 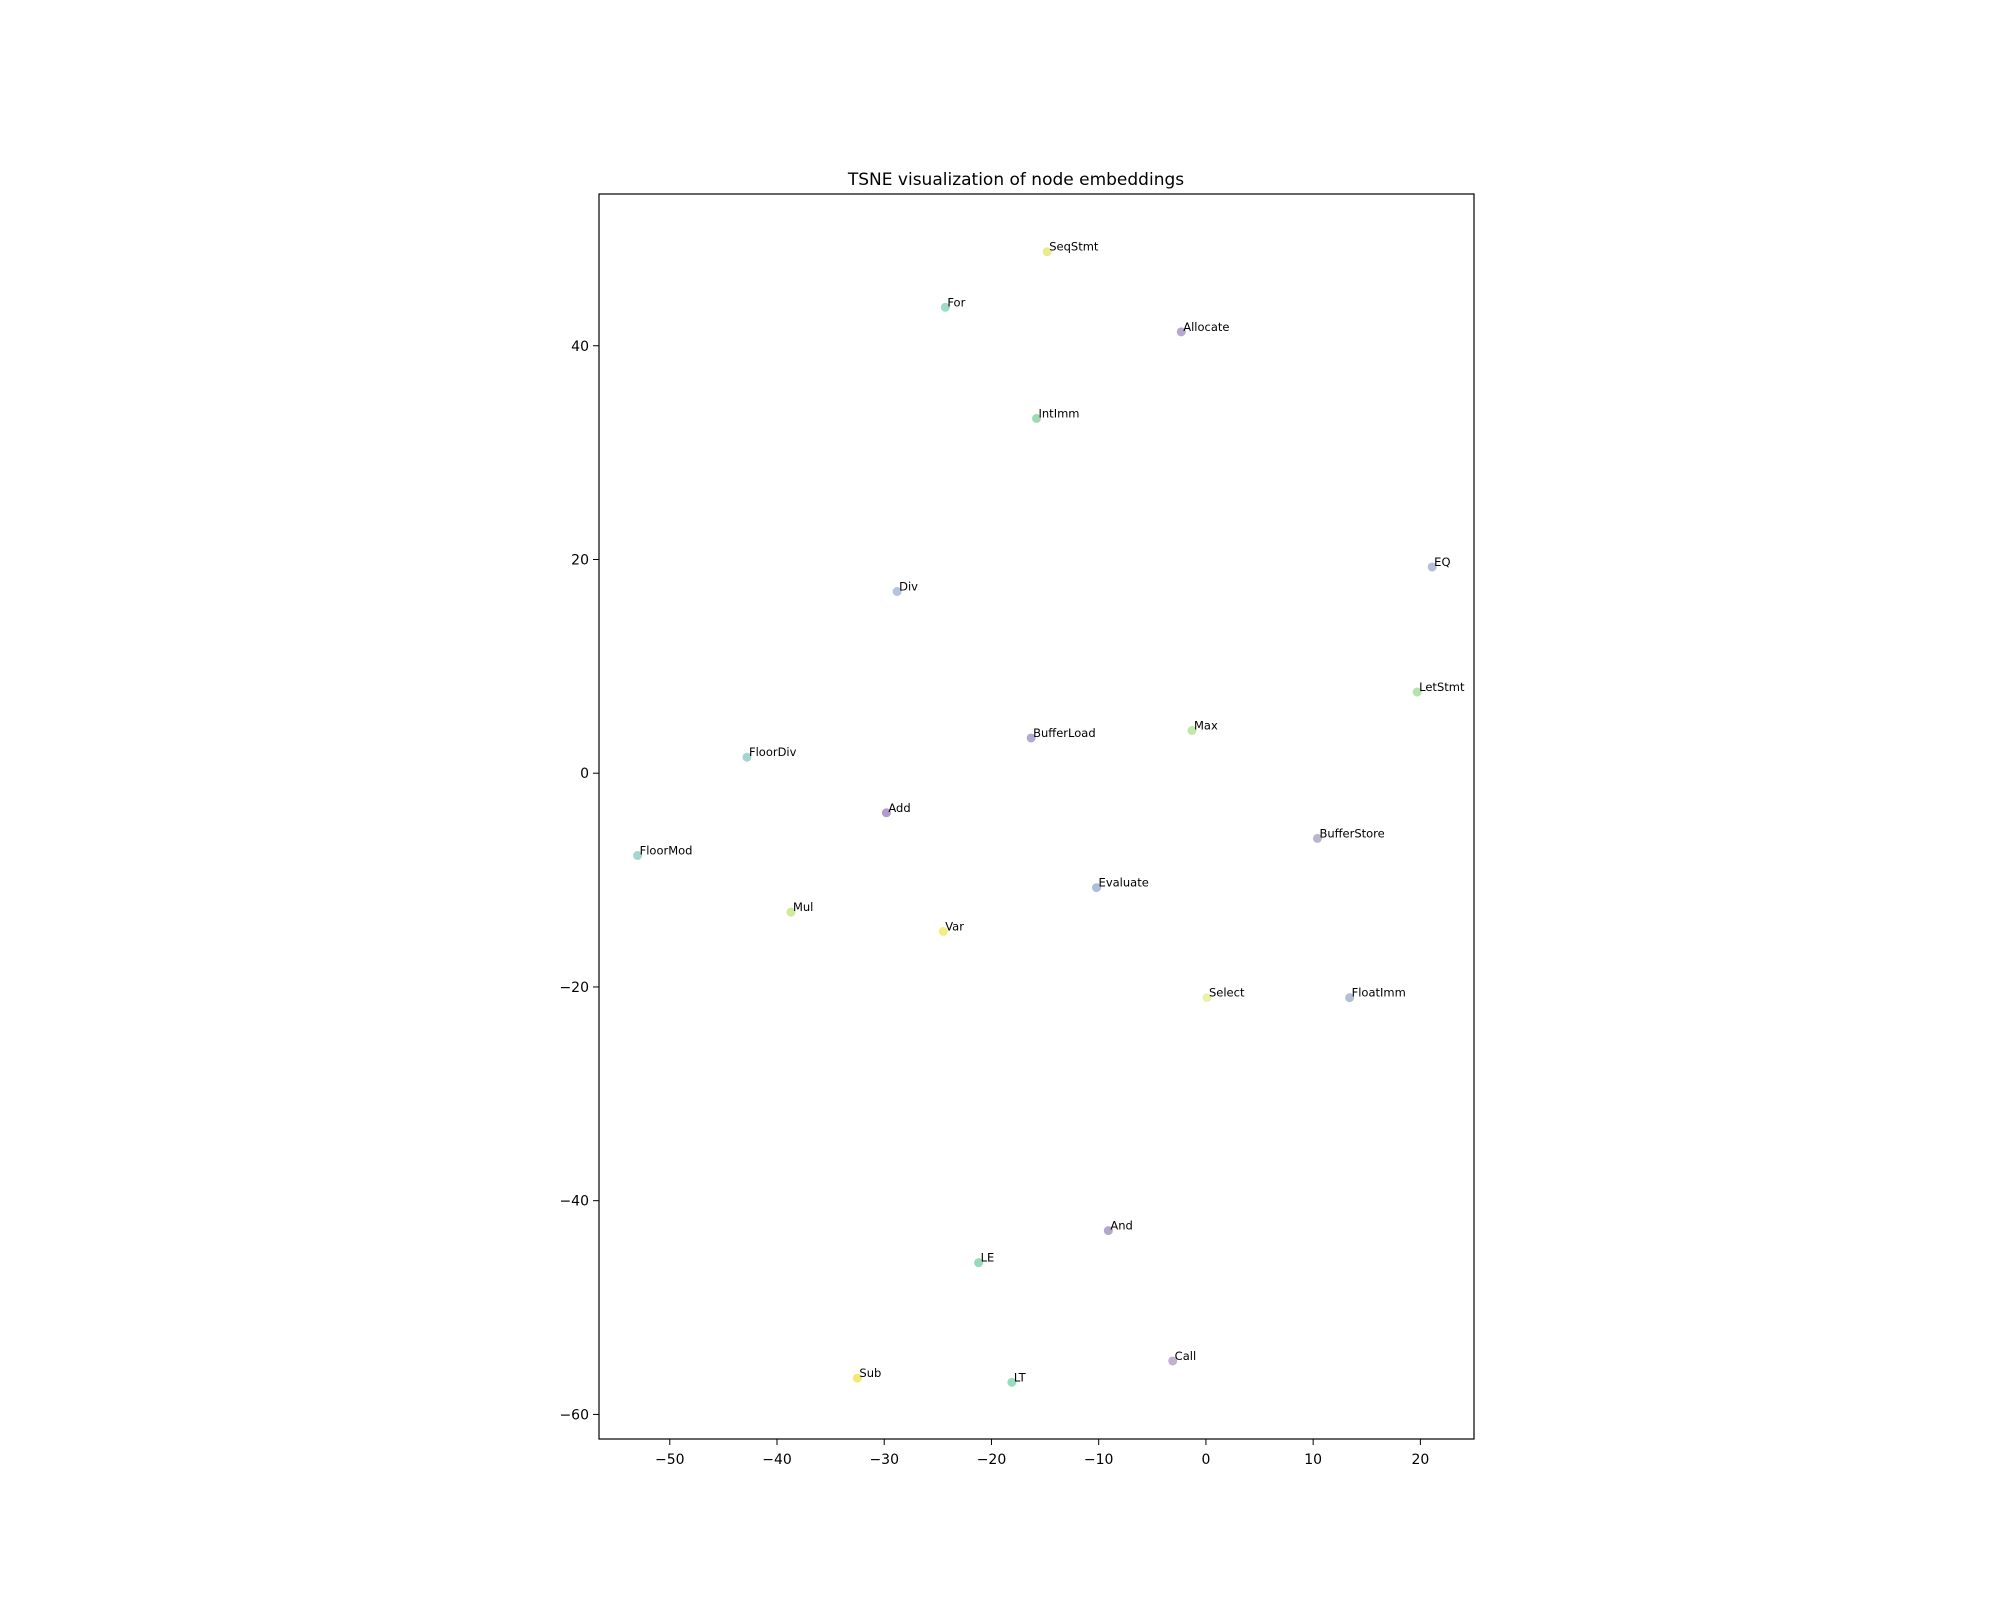 I want to click on data-point-lt, so click(x=1012, y=1382).